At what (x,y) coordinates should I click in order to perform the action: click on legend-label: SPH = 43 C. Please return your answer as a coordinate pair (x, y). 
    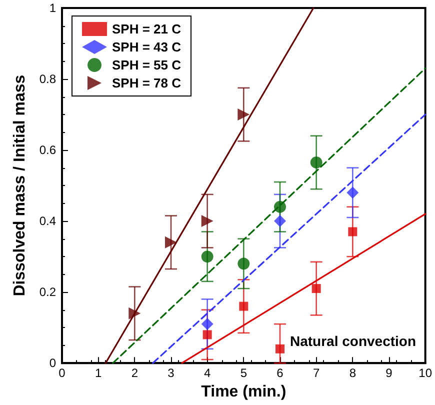
    Looking at the image, I should click on (147, 47).